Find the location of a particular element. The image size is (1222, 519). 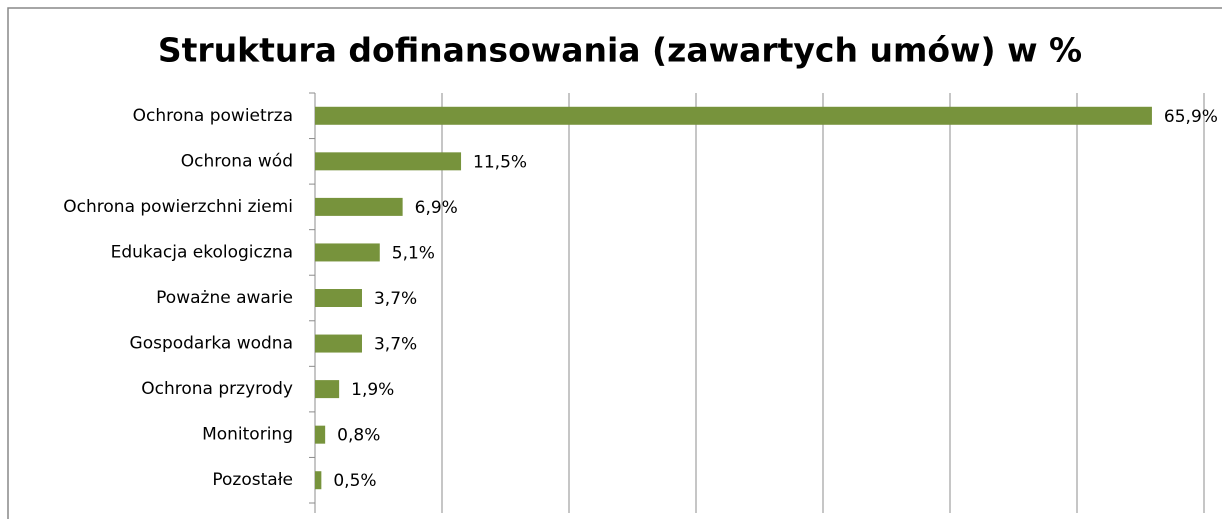

data-label: 11,5% is located at coordinates (500, 162).